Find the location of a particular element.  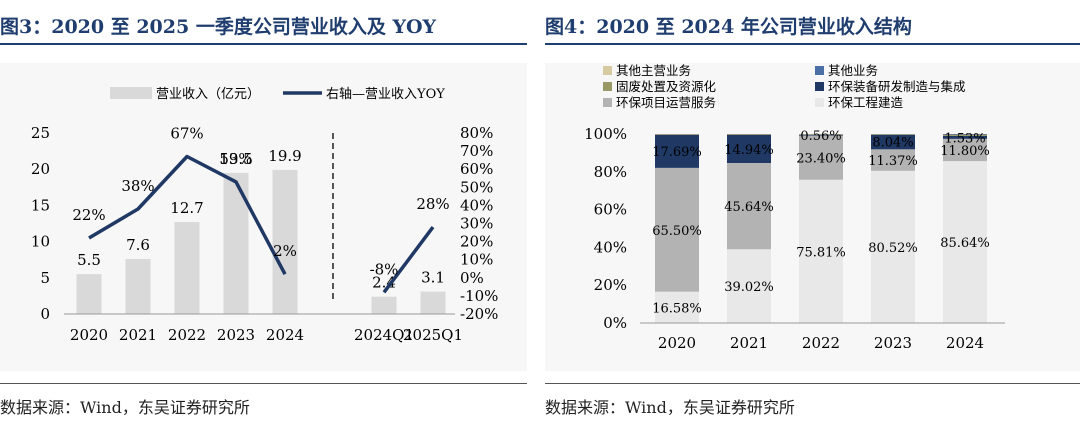

y-left-tick-label: 10 is located at coordinates (40, 242).